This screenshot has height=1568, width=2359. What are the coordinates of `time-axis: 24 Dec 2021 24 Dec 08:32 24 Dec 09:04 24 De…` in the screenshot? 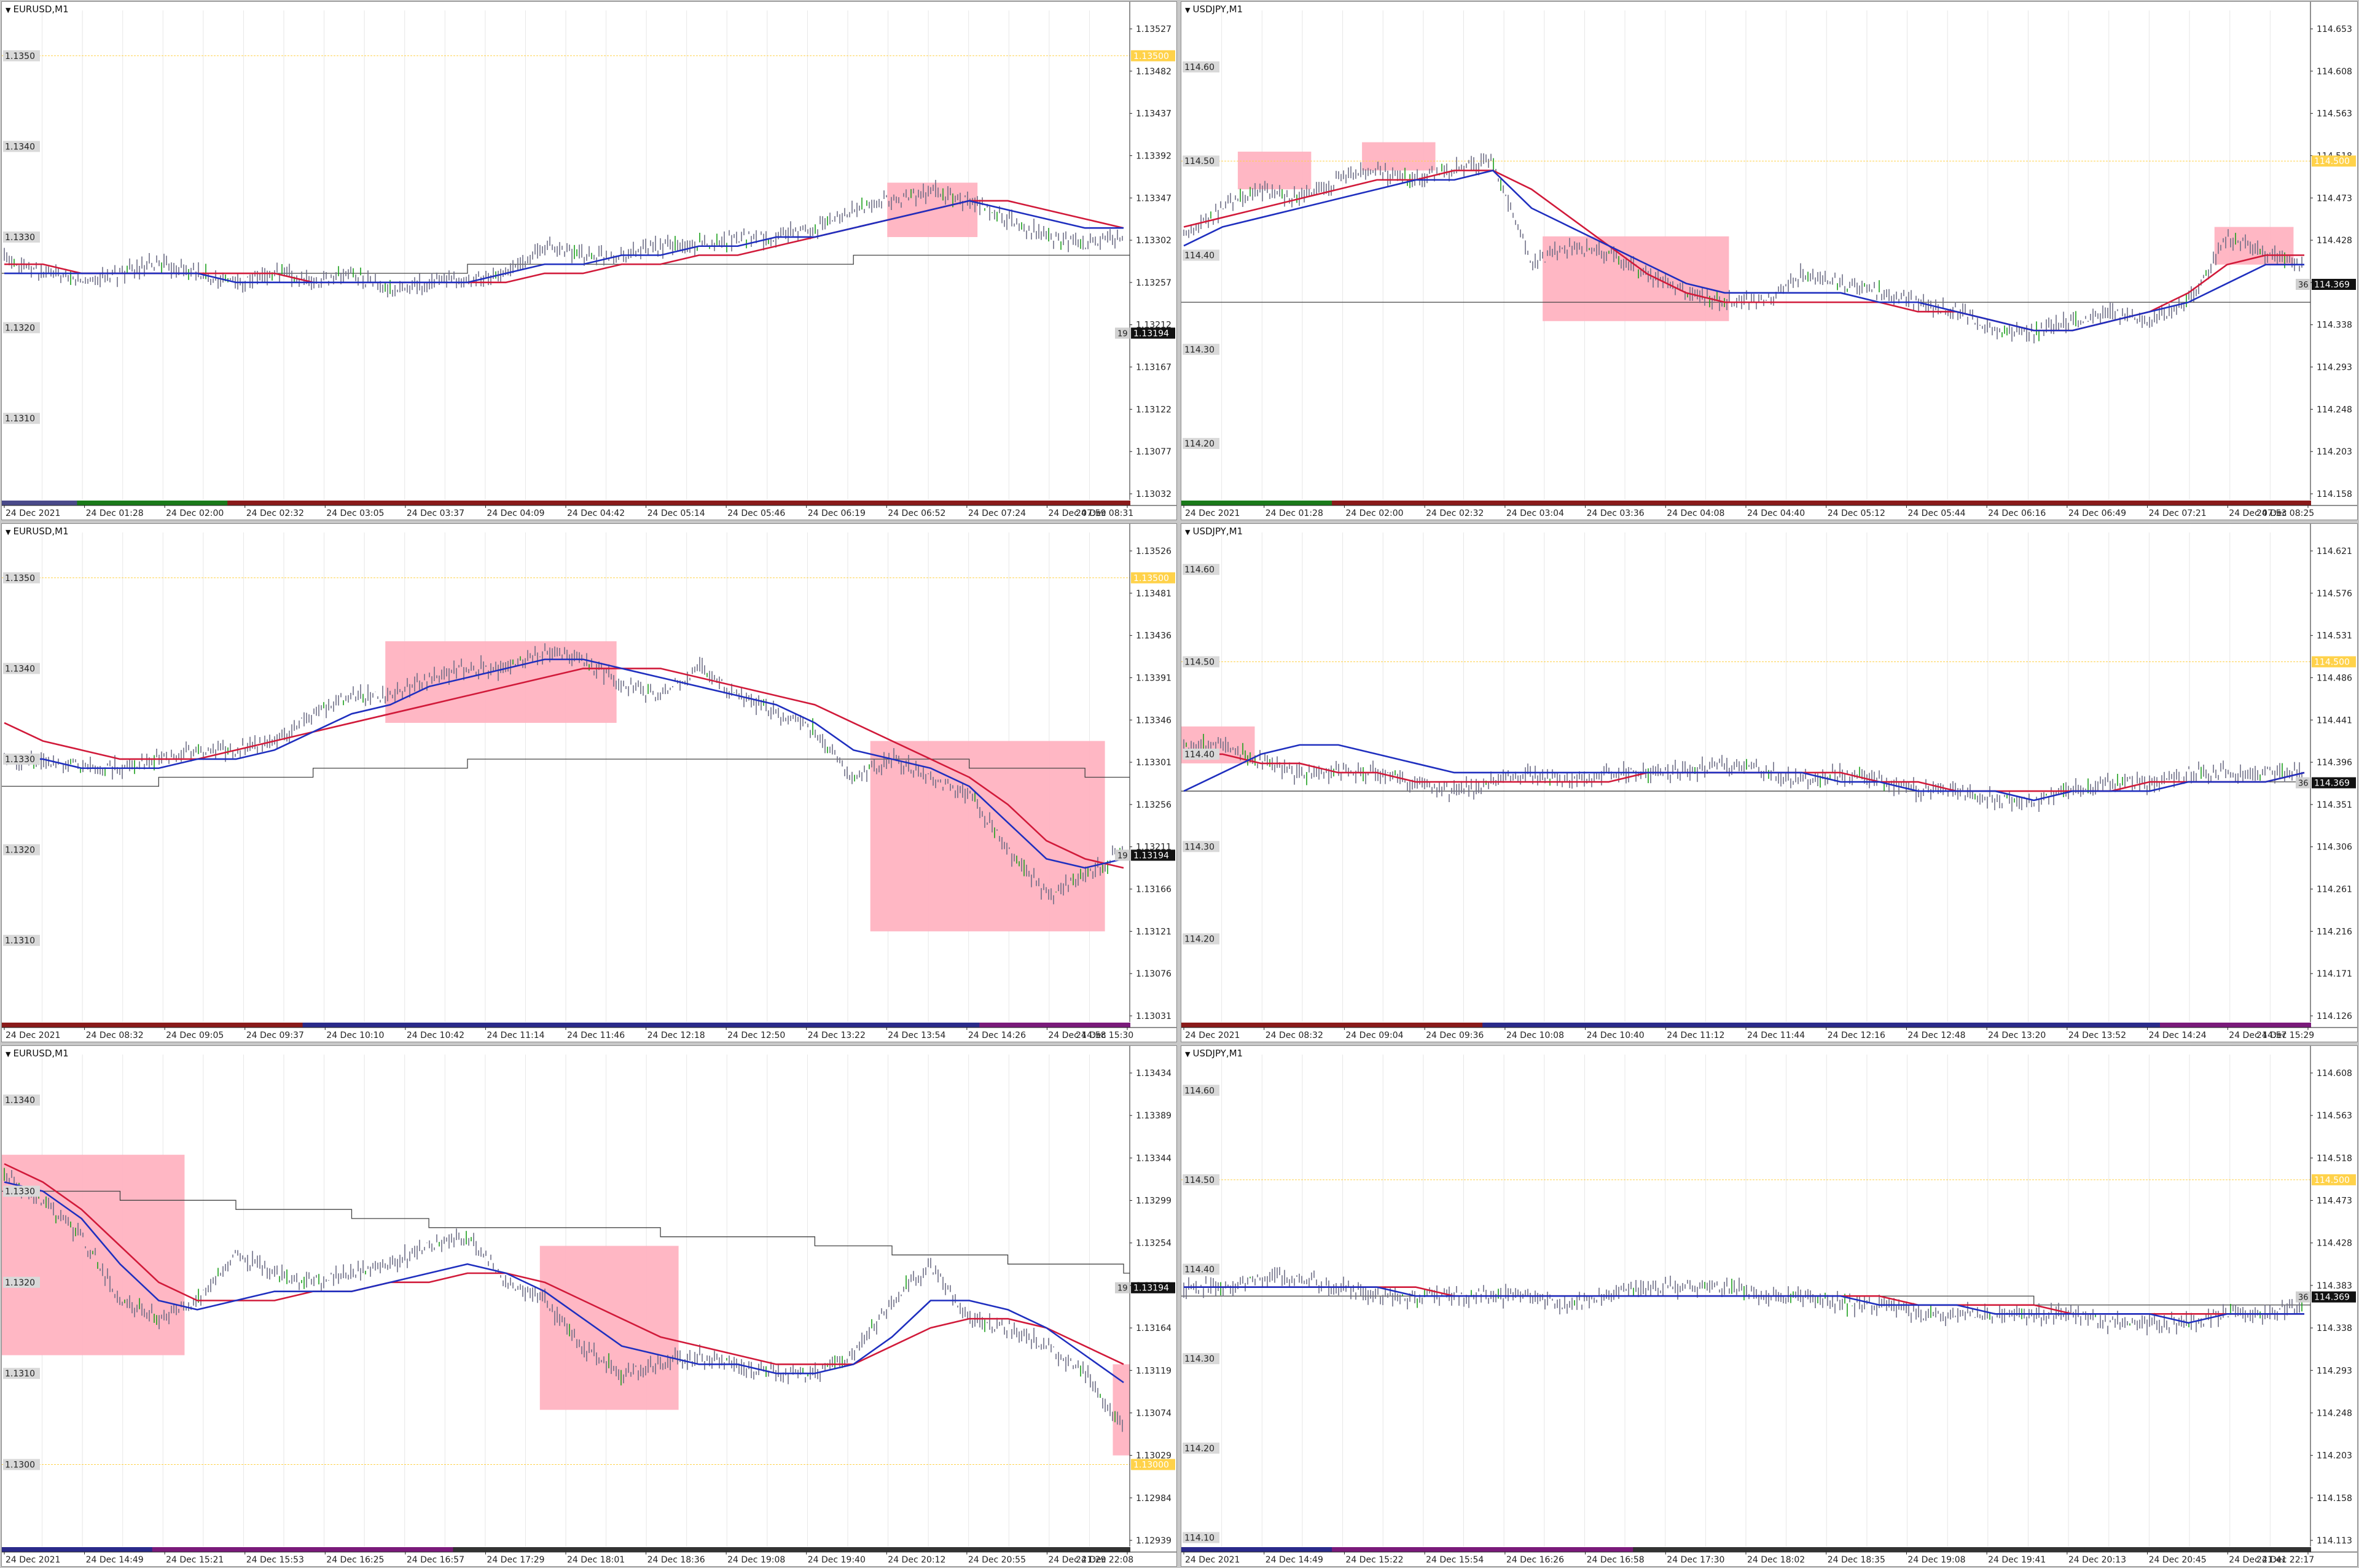 It's located at (1749, 1034).